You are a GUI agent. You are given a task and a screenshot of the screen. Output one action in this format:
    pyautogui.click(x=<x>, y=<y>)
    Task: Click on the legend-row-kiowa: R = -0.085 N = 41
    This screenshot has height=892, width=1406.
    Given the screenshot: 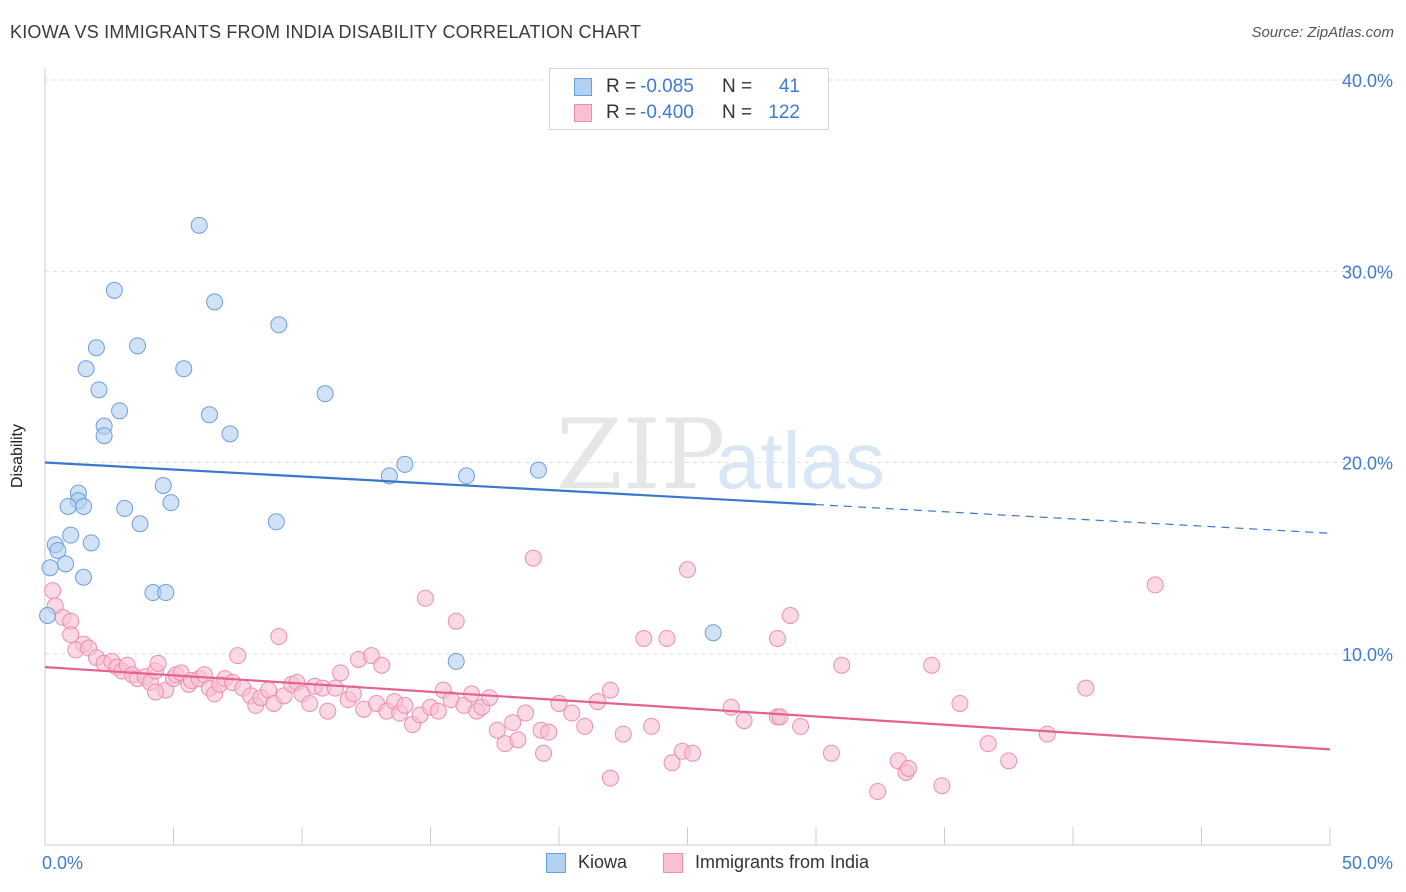 What is the action you would take?
    pyautogui.click(x=687, y=87)
    